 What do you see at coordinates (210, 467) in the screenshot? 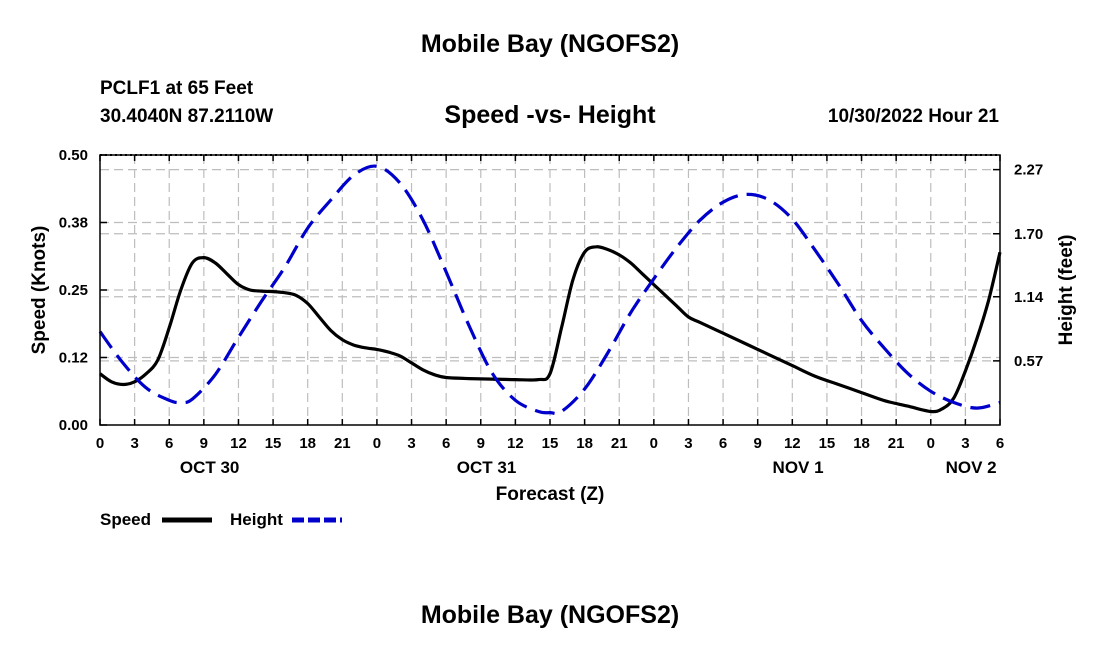
I see `date-label: OCT 30` at bounding box center [210, 467].